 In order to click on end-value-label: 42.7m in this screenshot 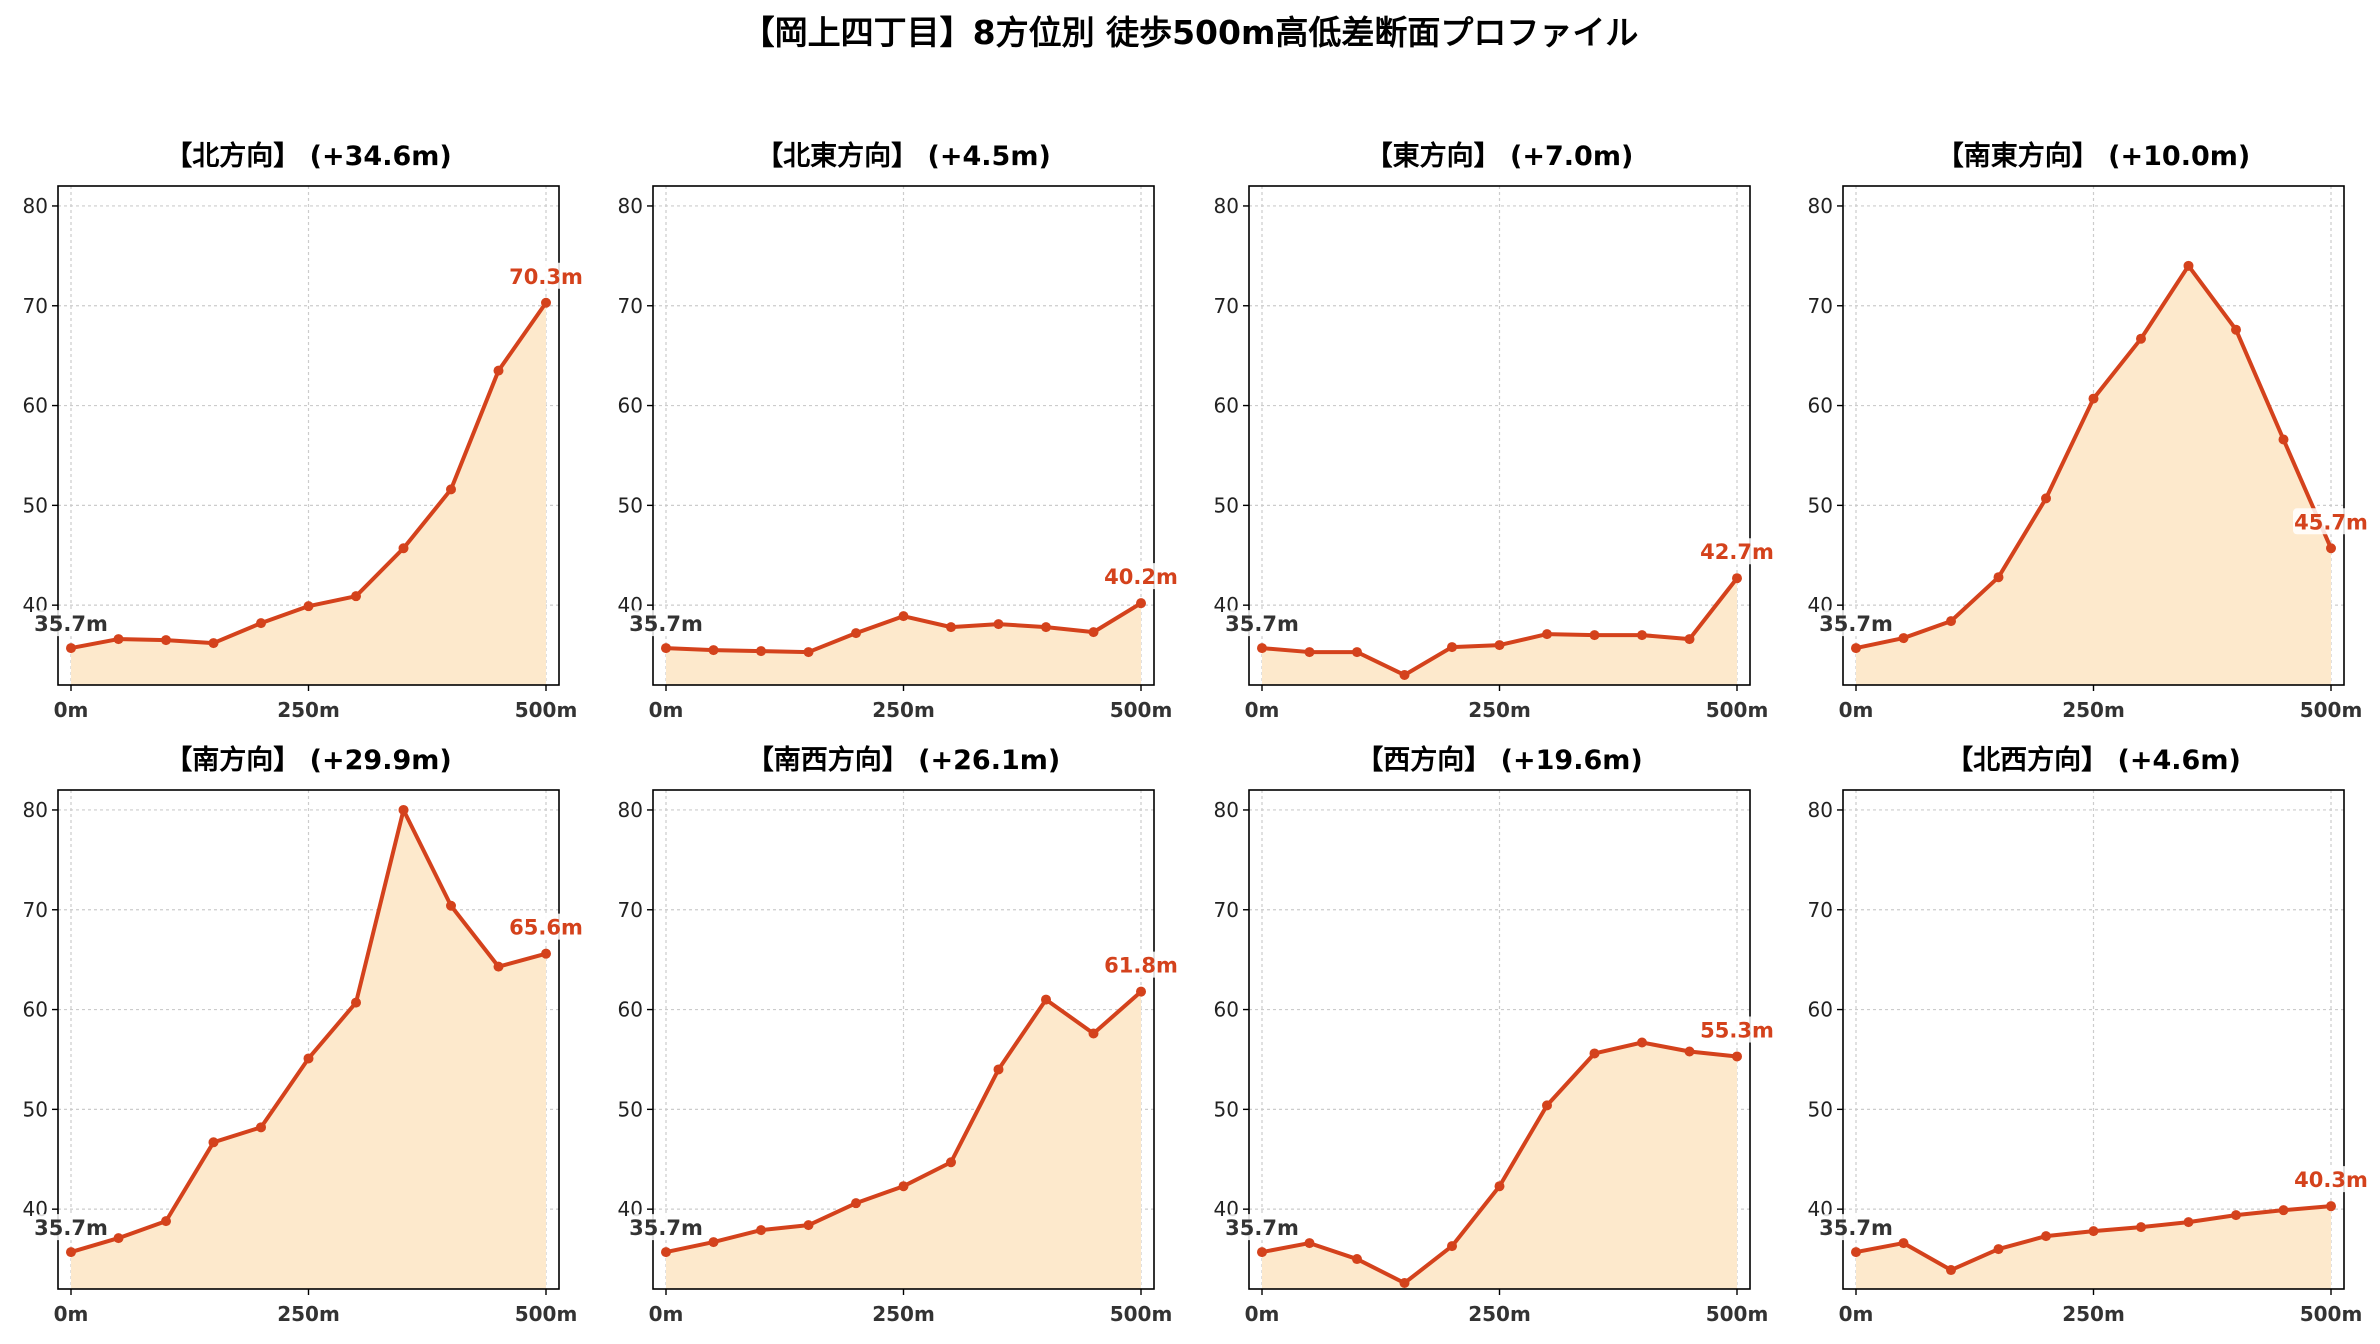, I will do `click(1737, 552)`.